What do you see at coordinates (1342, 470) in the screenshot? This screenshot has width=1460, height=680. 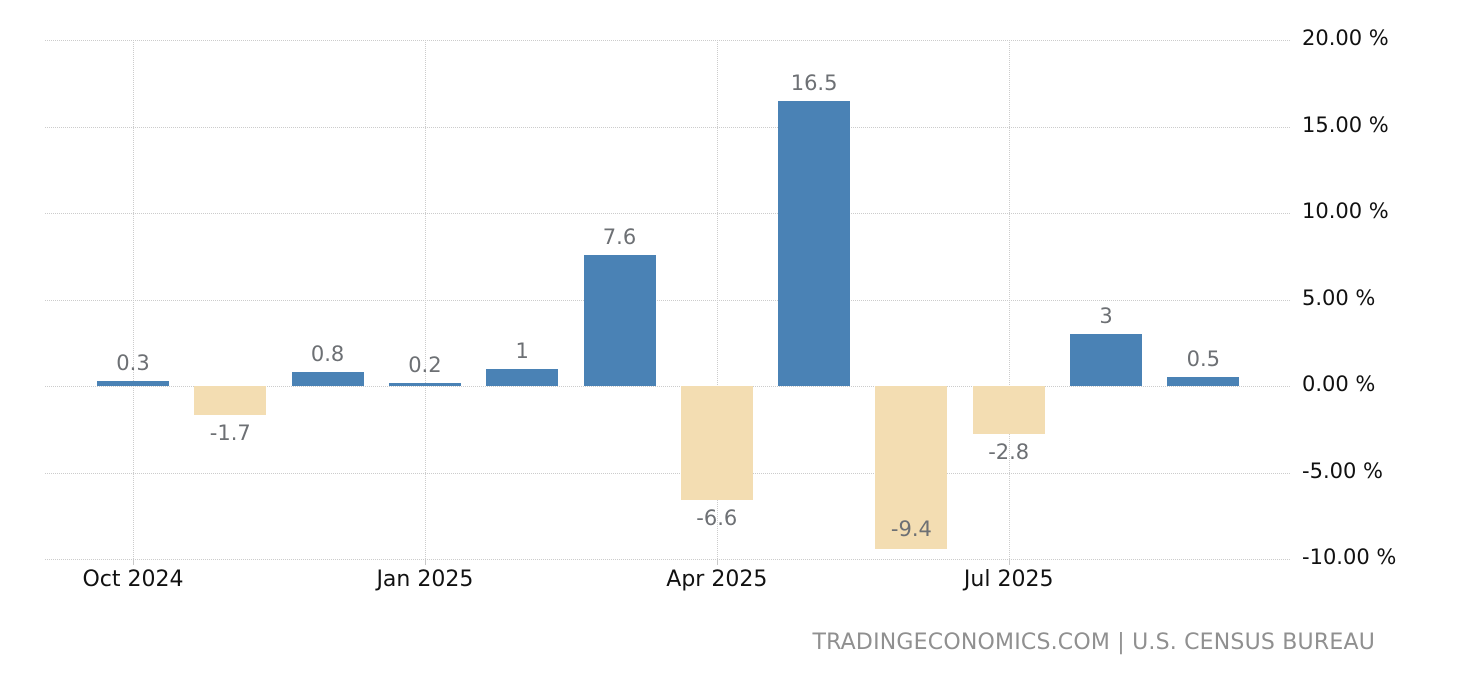 I see `y-axis-tick-label: -5.00 %` at bounding box center [1342, 470].